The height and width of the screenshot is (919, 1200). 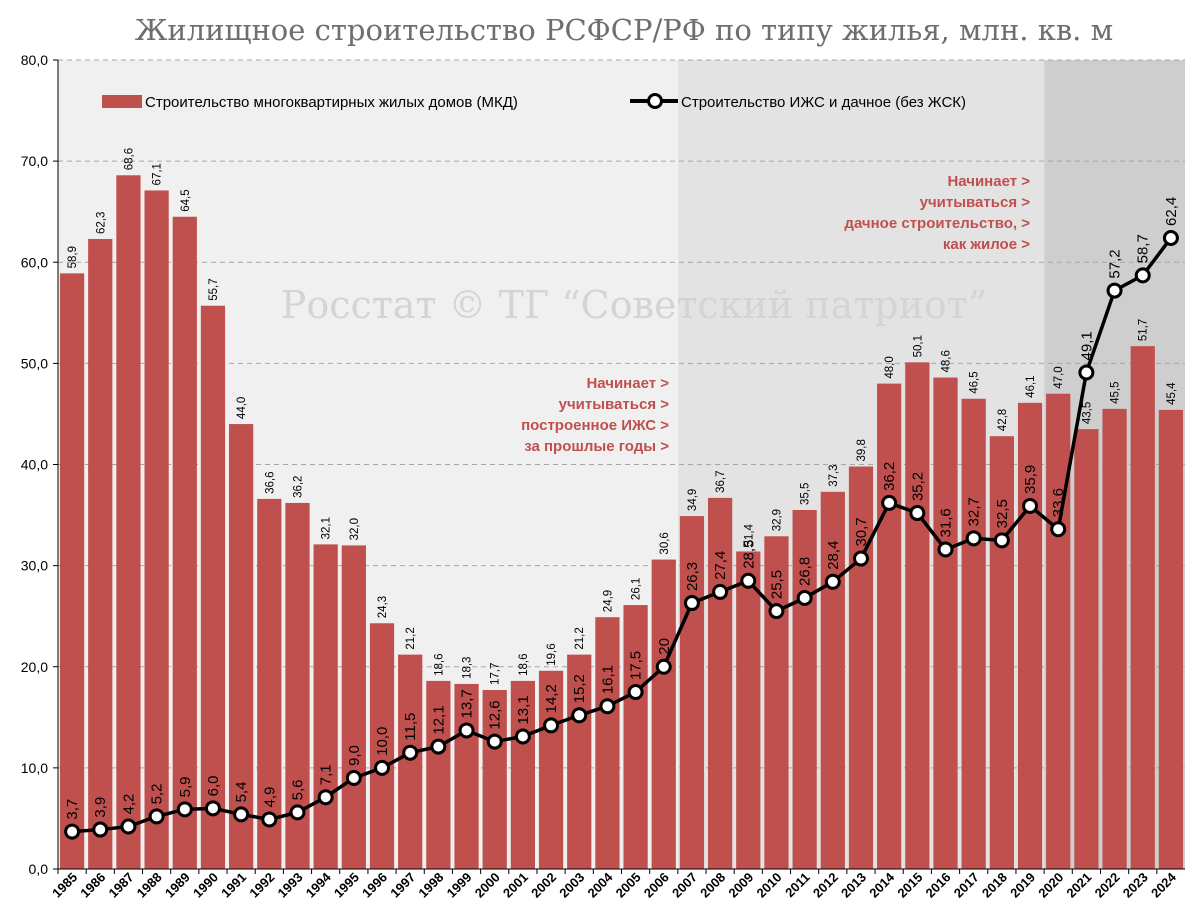 I want to click on bar-2016, so click(x=945, y=623).